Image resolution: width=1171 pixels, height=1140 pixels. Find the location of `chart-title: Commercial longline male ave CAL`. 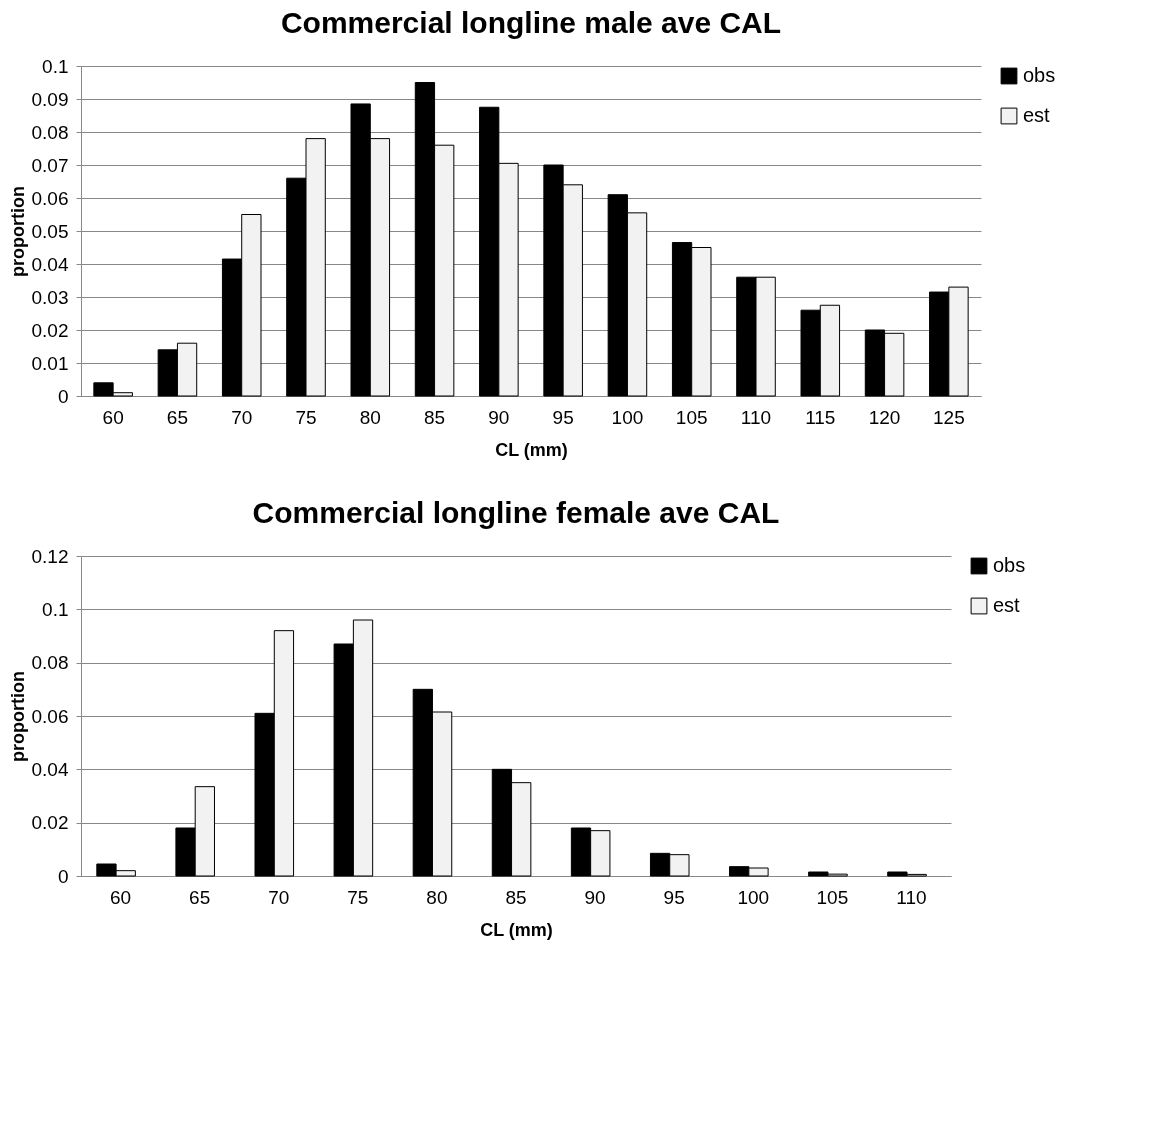

chart-title: Commercial longline male ave CAL is located at coordinates (531, 22).